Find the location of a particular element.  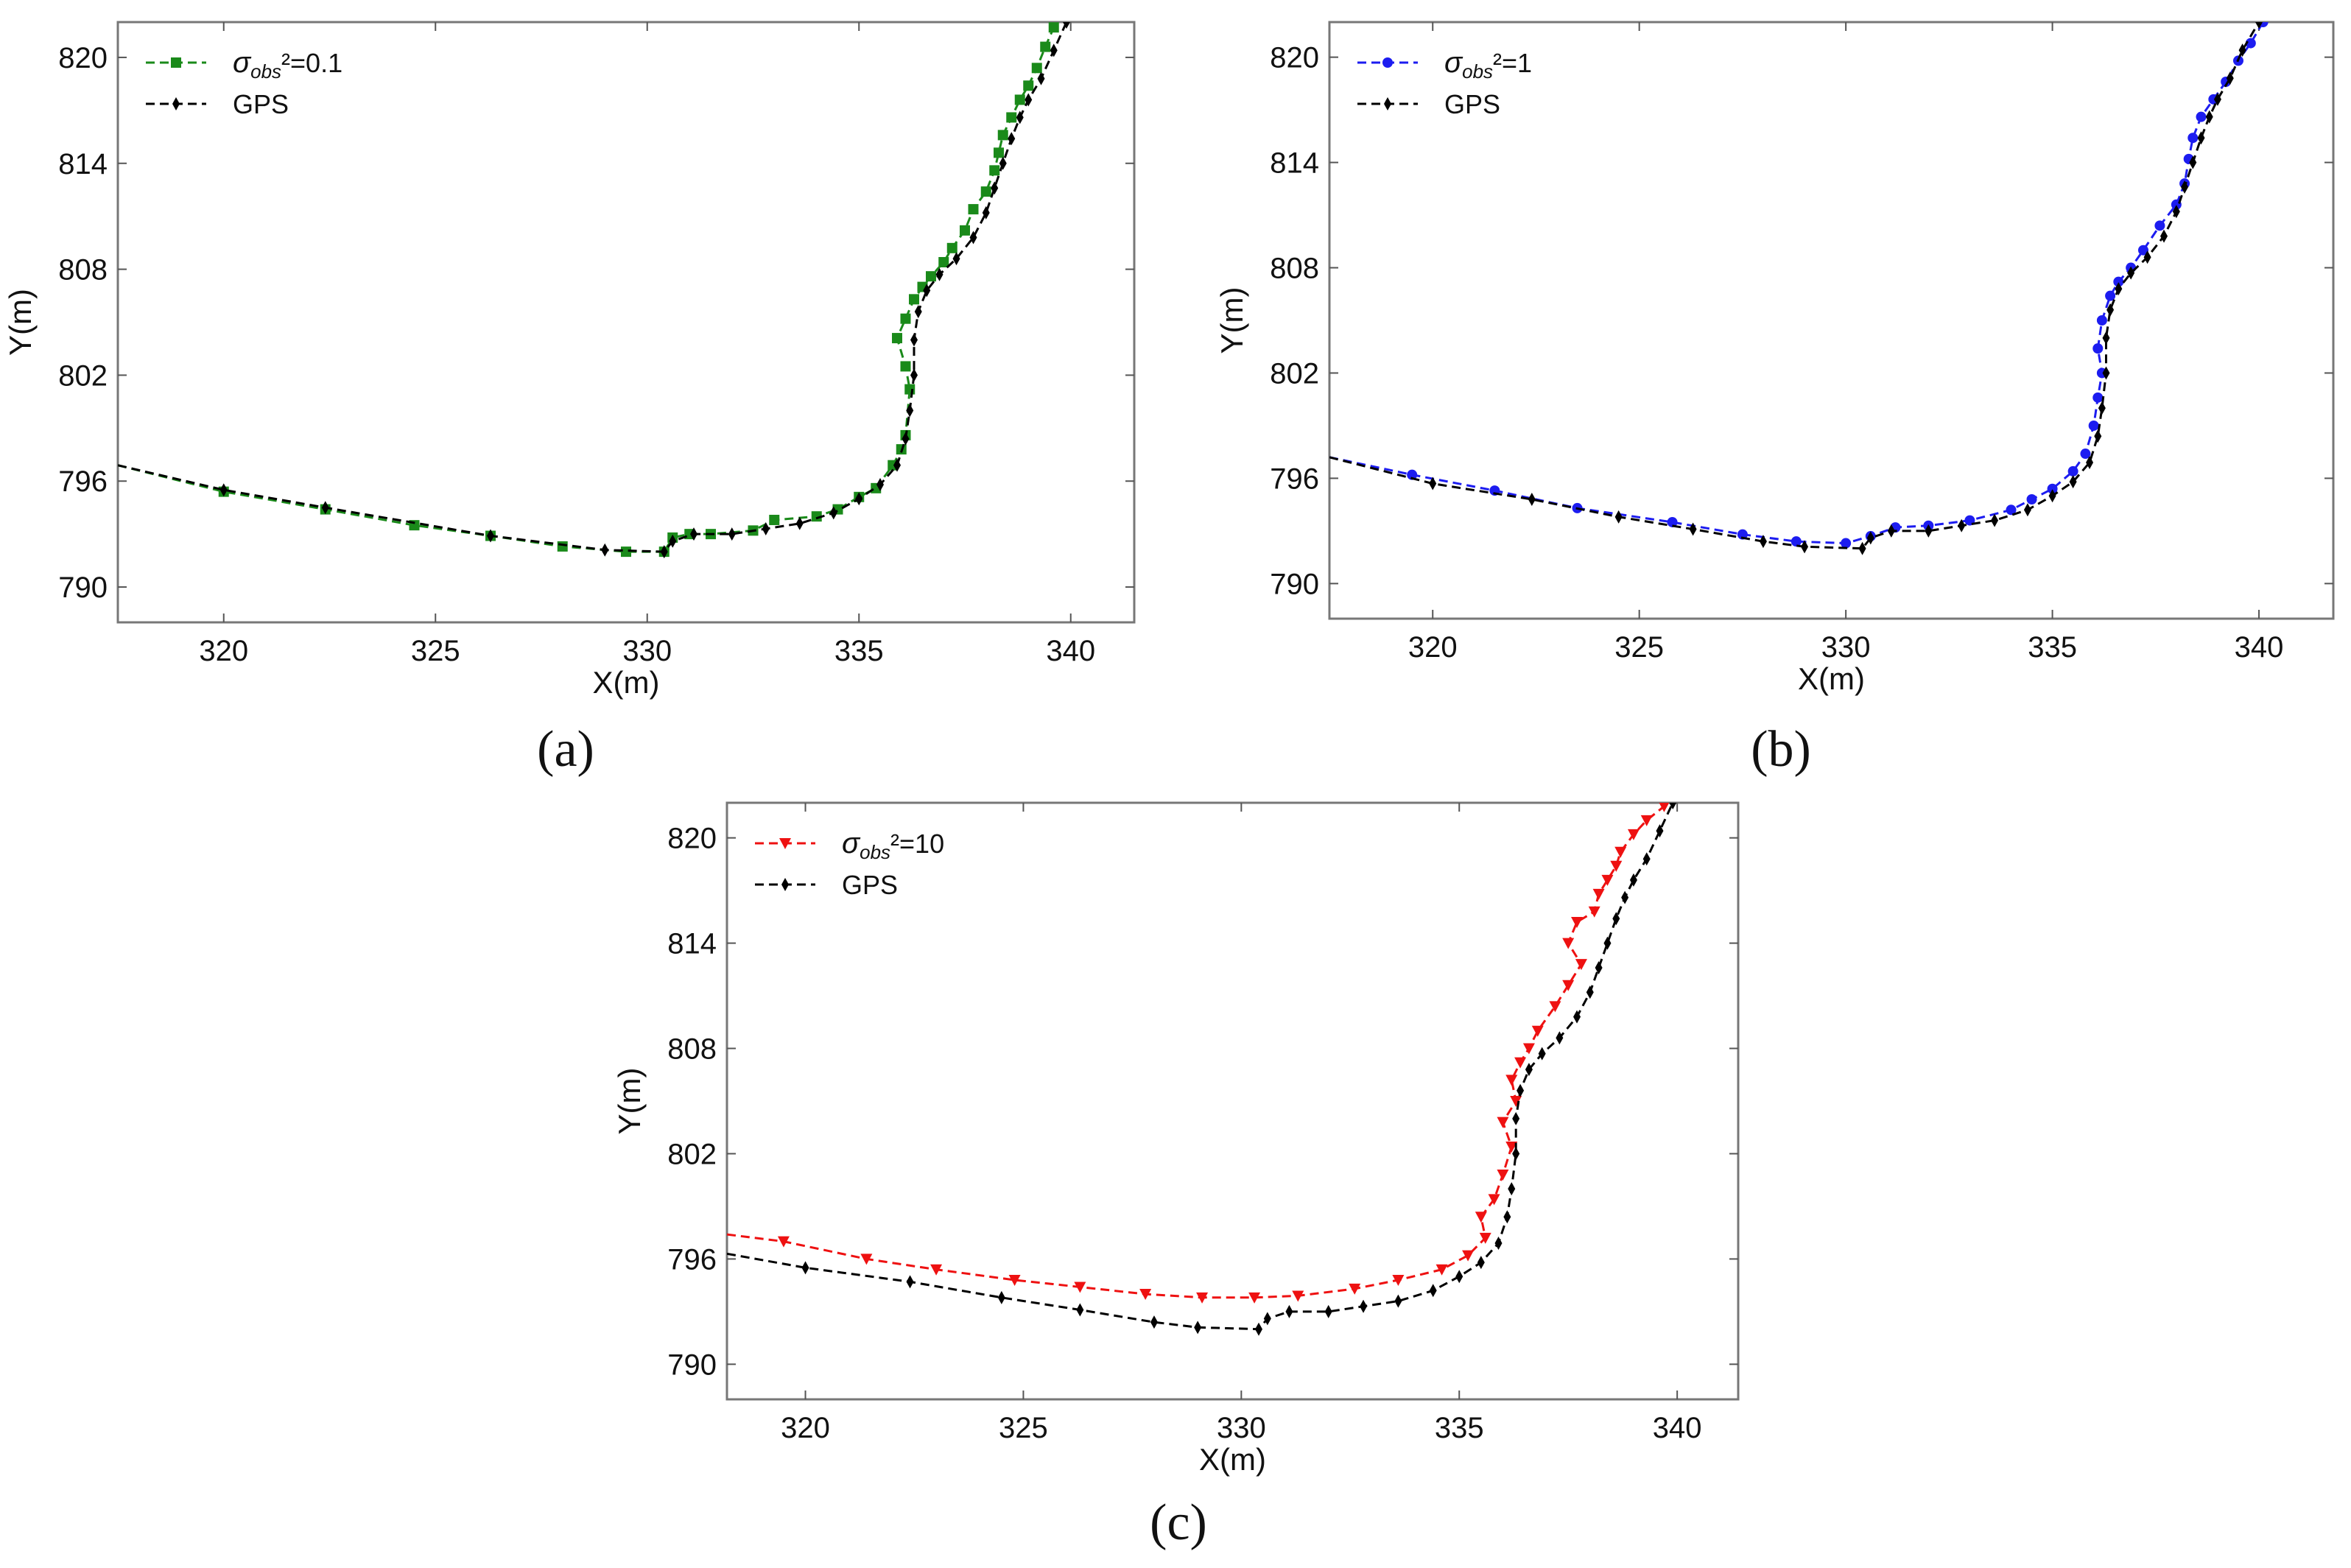

caption-c: (c) is located at coordinates (1178, 1522).